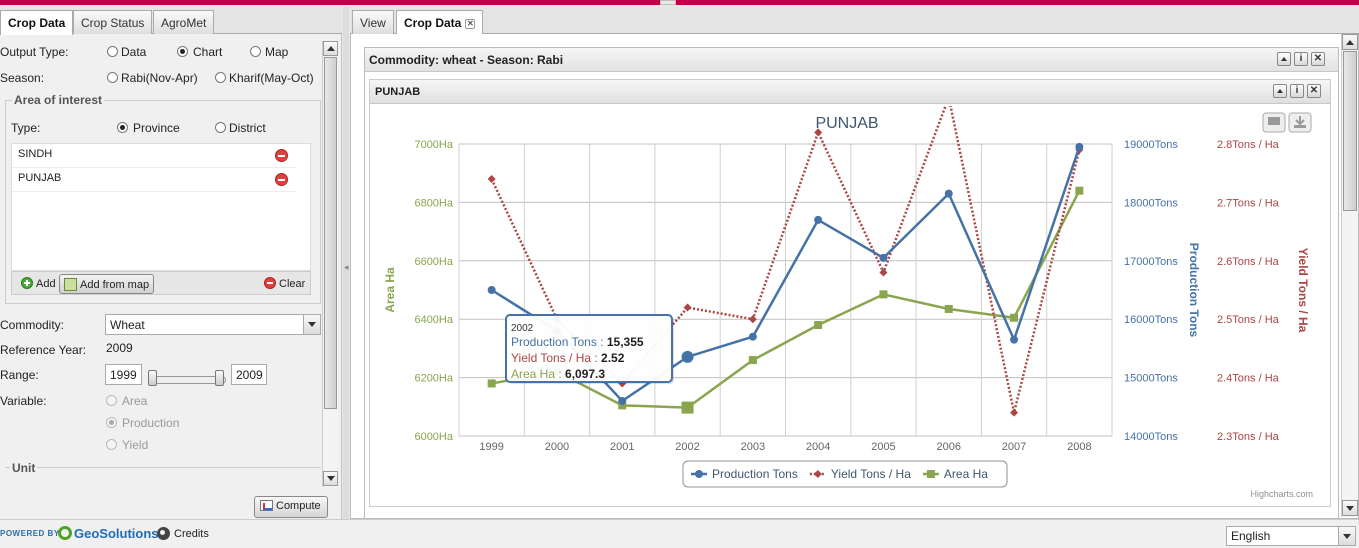 The width and height of the screenshot is (1359, 548). I want to click on variable-production-label: Production, so click(151, 423).